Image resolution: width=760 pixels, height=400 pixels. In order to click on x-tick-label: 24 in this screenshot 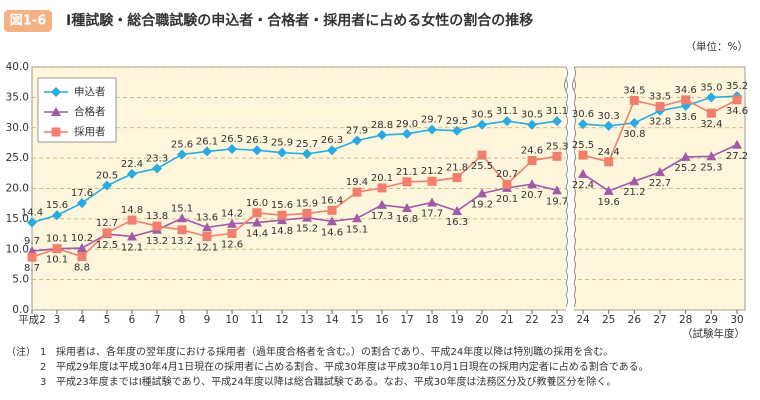, I will do `click(583, 320)`.